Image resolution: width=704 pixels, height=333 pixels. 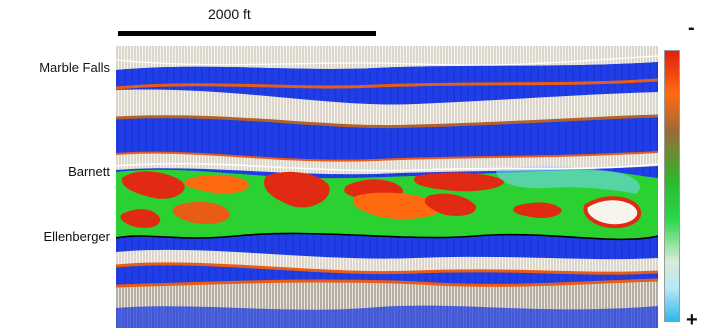 I want to click on colorbar-positive-sign: +, so click(x=692, y=320).